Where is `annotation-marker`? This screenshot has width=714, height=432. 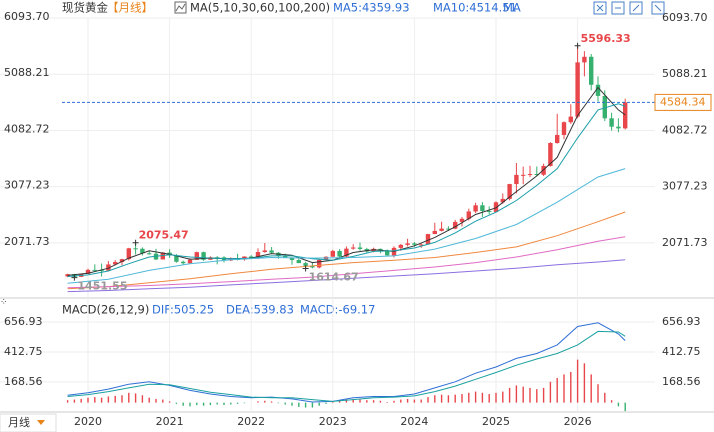 annotation-marker is located at coordinates (135, 242).